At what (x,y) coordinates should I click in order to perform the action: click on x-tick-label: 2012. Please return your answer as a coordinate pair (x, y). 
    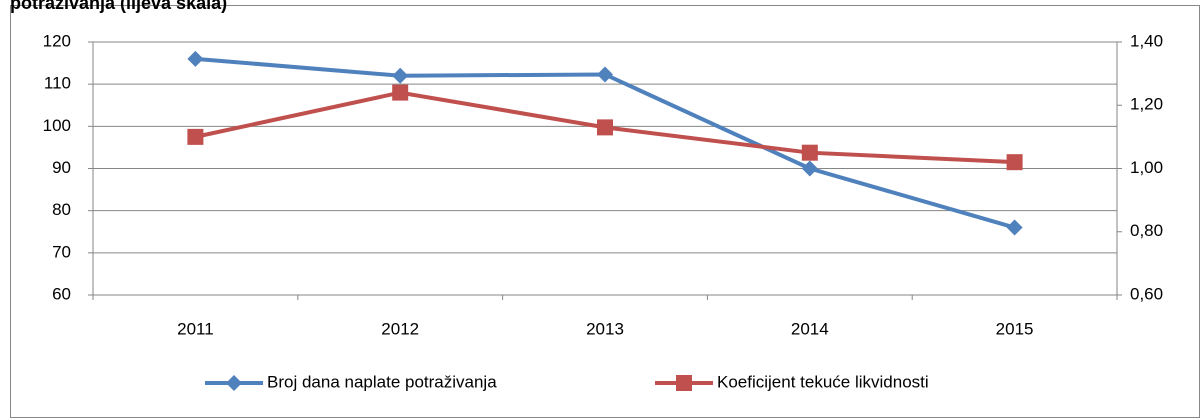
    Looking at the image, I should click on (400, 328).